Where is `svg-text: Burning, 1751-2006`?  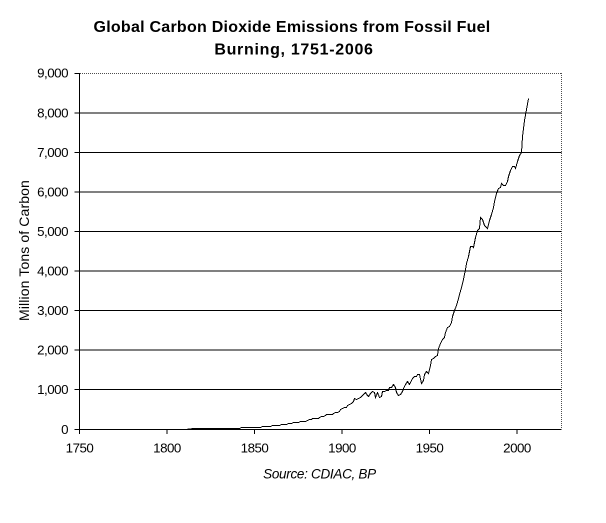 svg-text: Burning, 1751-2006 is located at coordinates (293, 49).